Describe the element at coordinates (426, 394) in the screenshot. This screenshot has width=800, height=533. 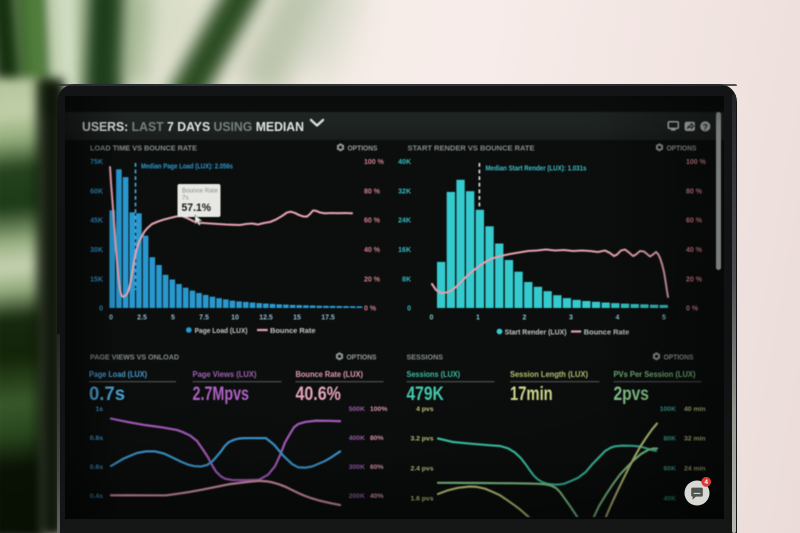
I see `svg-text: 479K` at that location.